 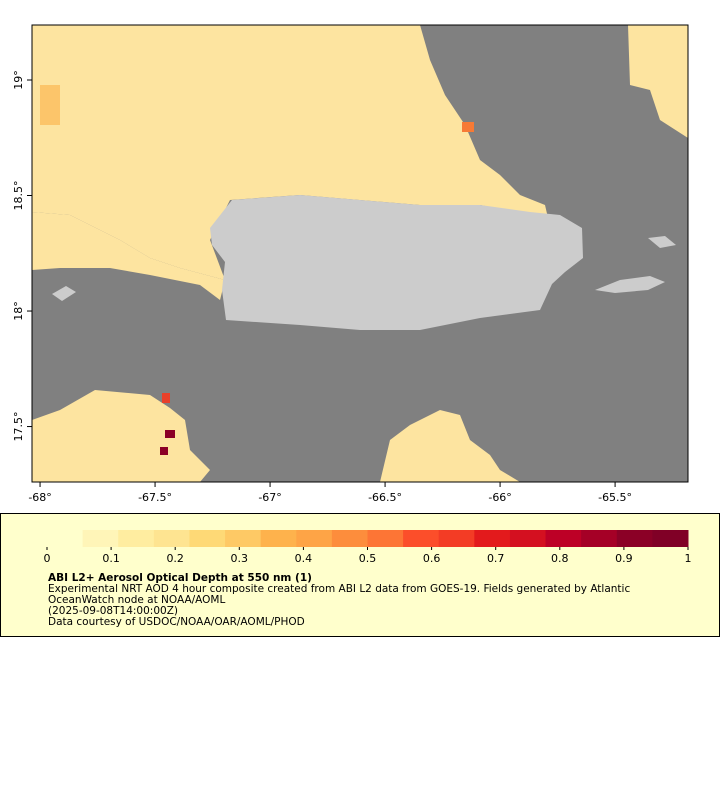 I want to click on colorbar-tick-label: 0.9, so click(x=624, y=558).